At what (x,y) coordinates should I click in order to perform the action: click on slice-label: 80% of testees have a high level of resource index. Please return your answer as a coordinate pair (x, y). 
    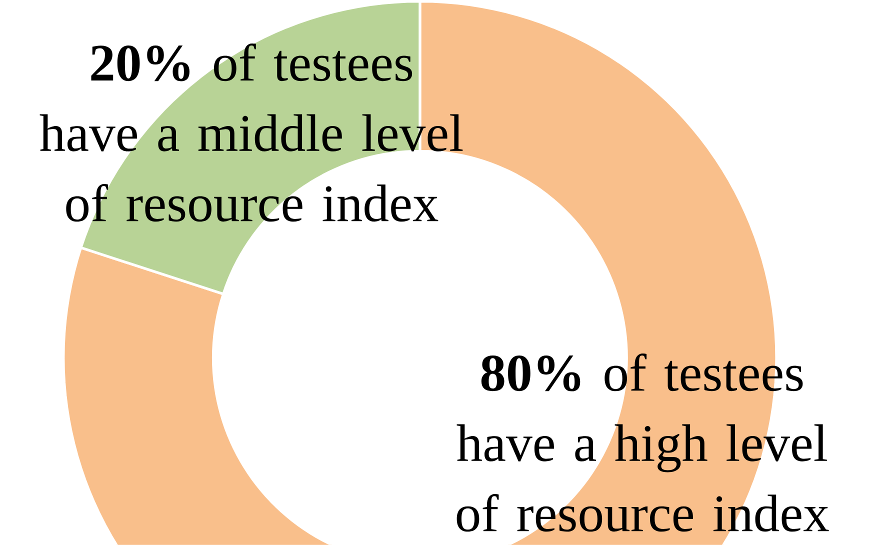
    Looking at the image, I should click on (642, 443).